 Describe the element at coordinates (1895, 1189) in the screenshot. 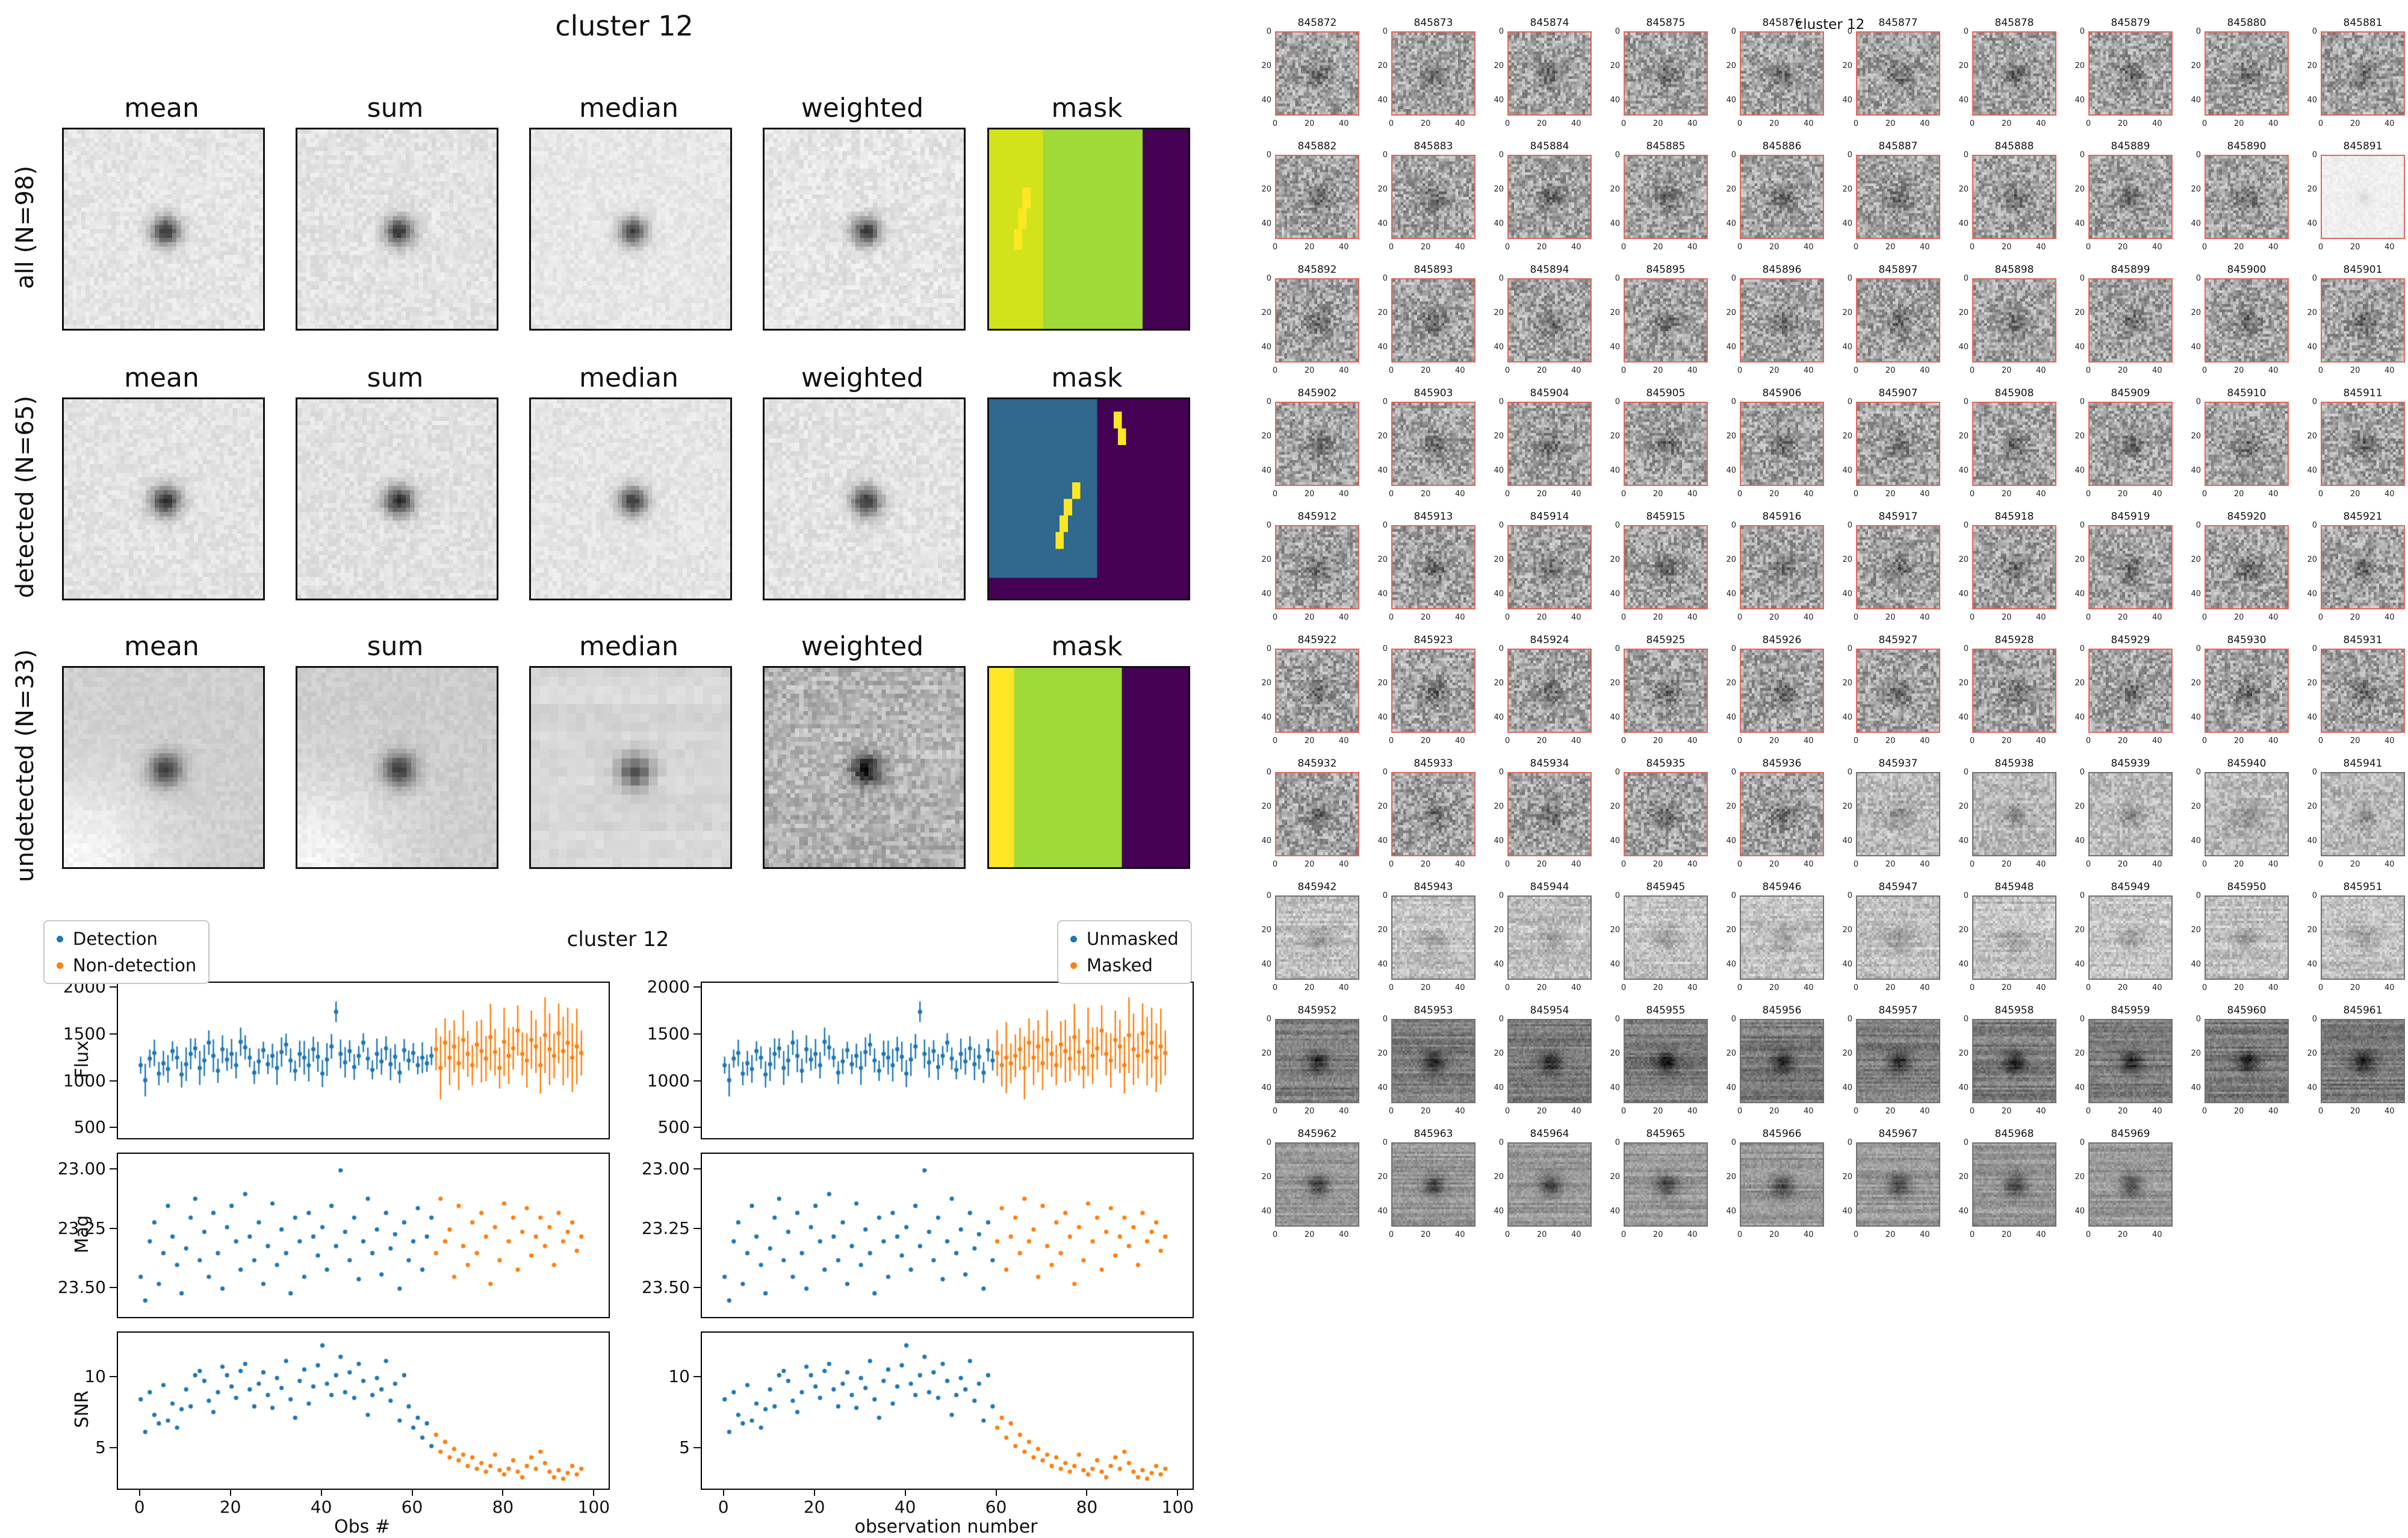

I see `stamp-cell: 845967 0 0 20 20 40 40` at that location.